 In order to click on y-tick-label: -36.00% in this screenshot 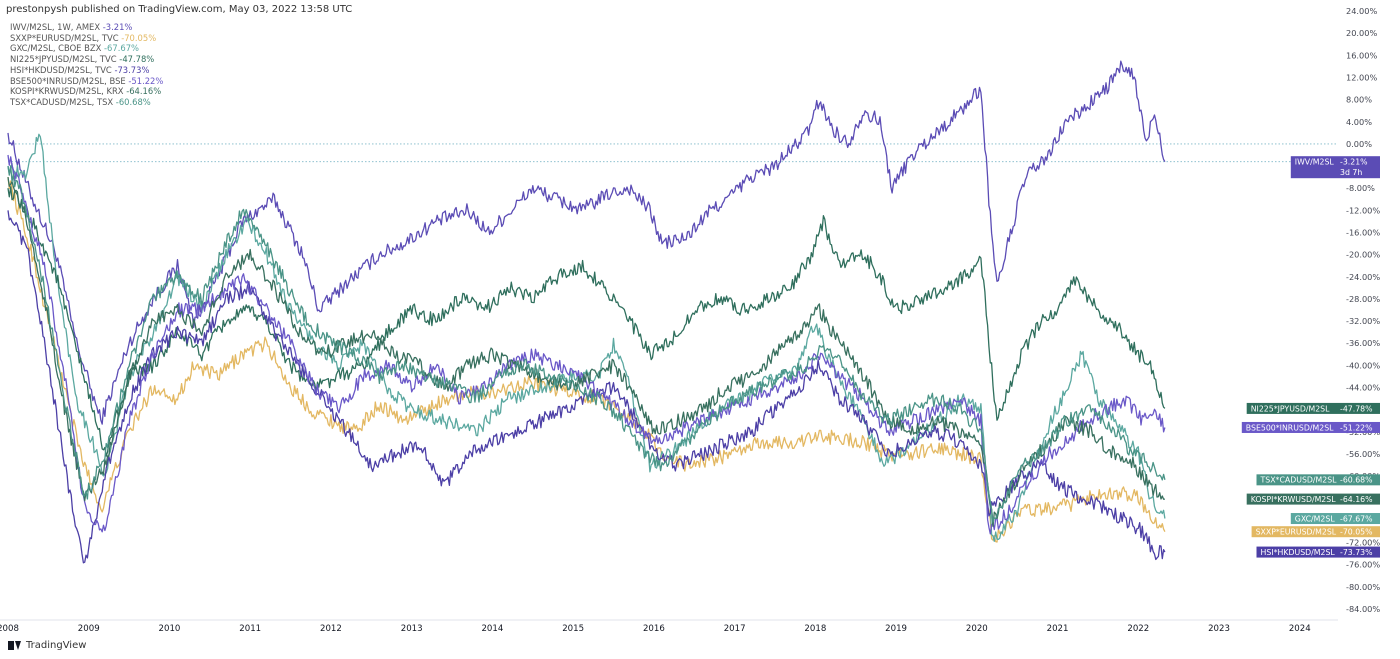, I will do `click(1363, 343)`.